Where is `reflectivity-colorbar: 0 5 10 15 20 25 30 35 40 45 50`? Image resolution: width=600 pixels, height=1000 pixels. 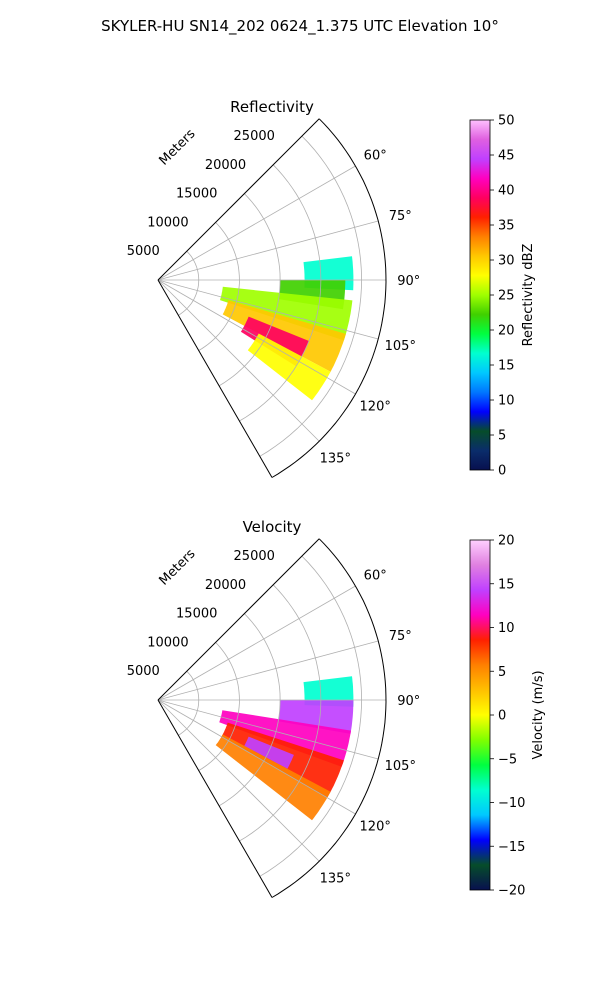 reflectivity-colorbar: 0 5 10 15 20 25 30 35 40 45 50 is located at coordinates (492, 296).